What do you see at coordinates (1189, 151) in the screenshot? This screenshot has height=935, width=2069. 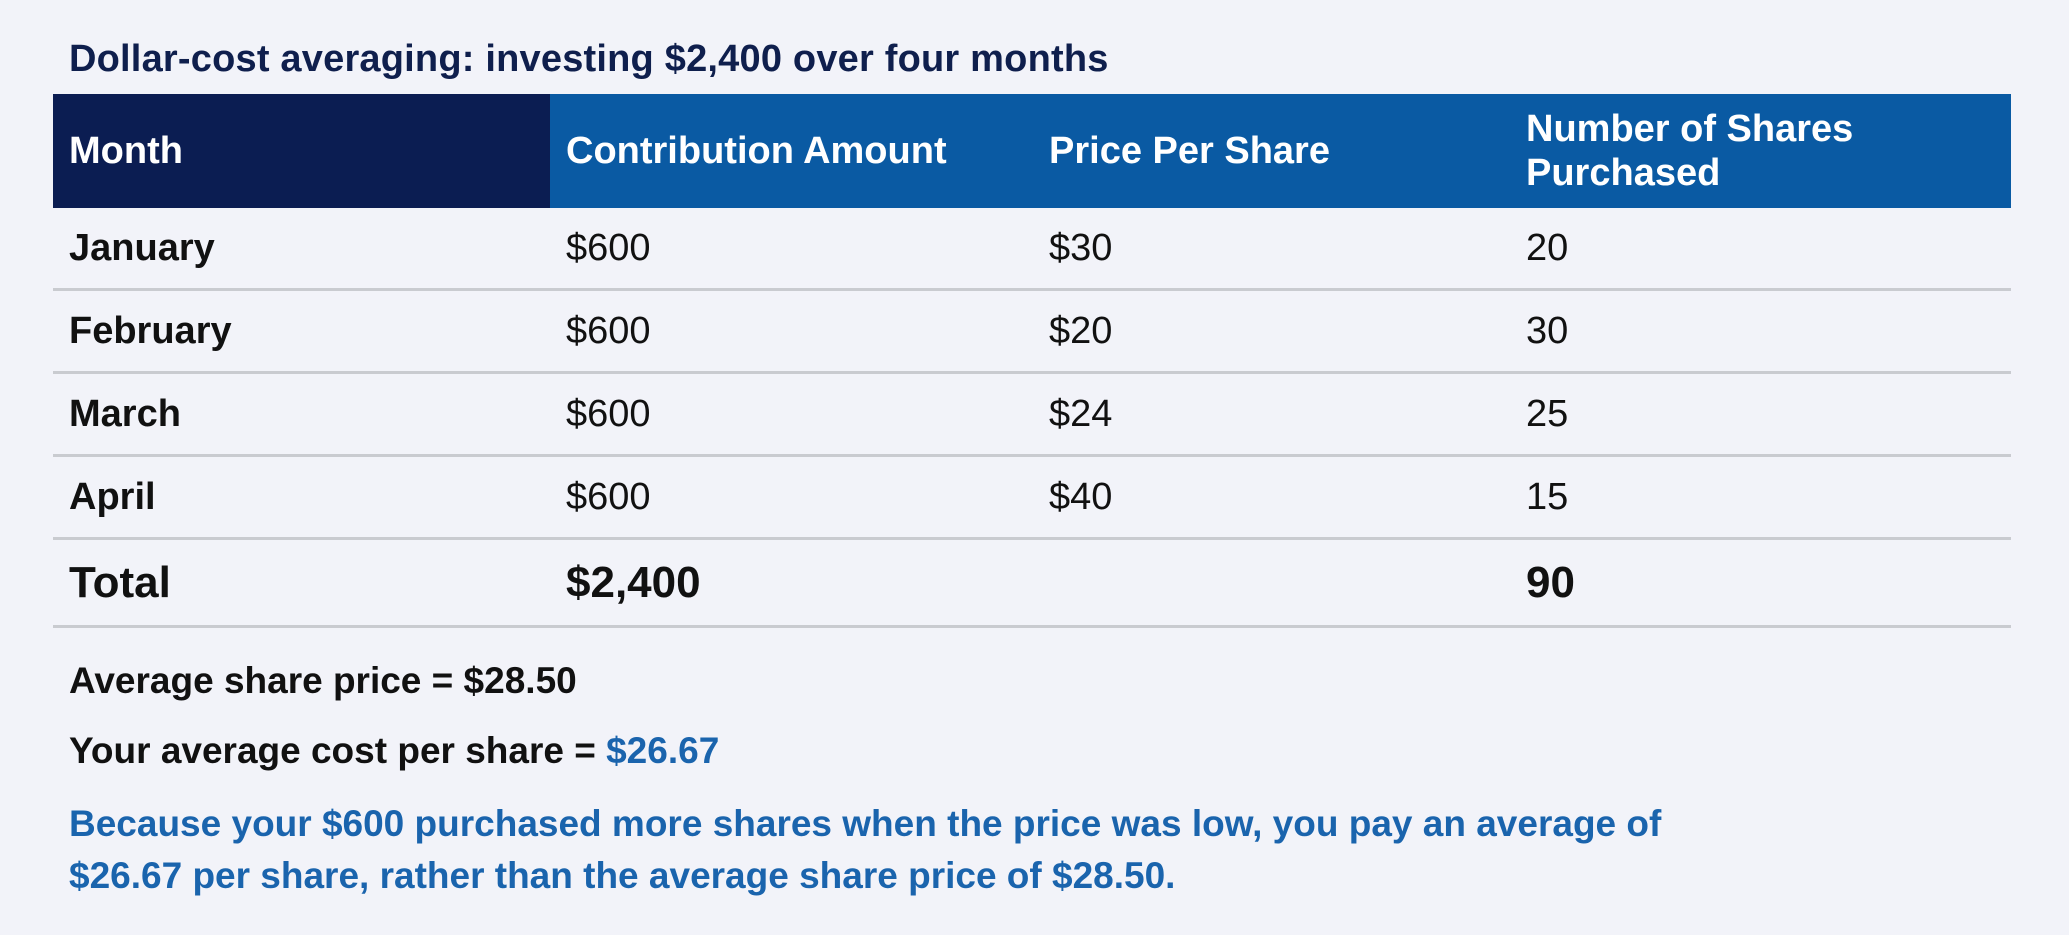 I see `header-price: Price Per Share` at bounding box center [1189, 151].